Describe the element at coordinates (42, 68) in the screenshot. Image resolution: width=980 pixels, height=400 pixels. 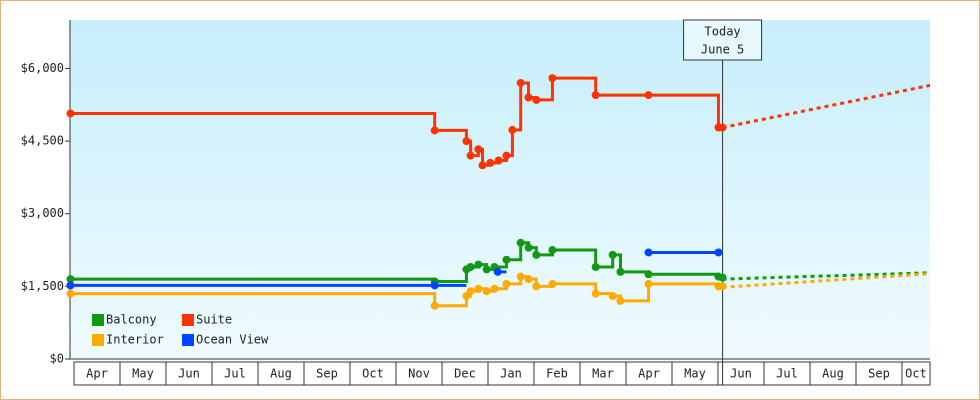
I see `y-tick-label: $6,000` at that location.